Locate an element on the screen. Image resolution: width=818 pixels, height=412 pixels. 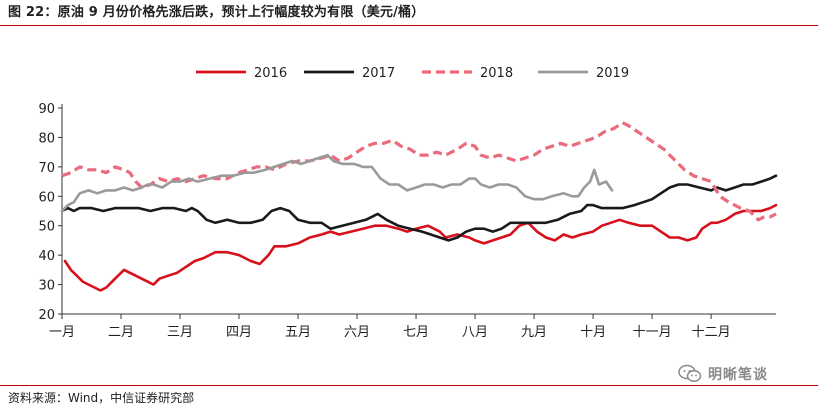
legend-label-2016: 2016 is located at coordinates (270, 73).